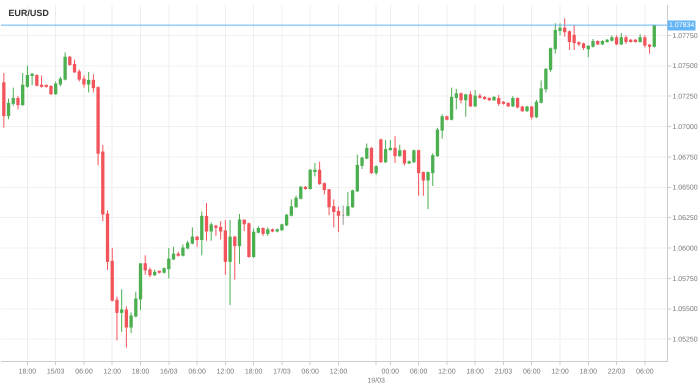 This screenshot has width=699, height=386. What do you see at coordinates (29, 13) in the screenshot?
I see `chart-title: EUR/USD` at bounding box center [29, 13].